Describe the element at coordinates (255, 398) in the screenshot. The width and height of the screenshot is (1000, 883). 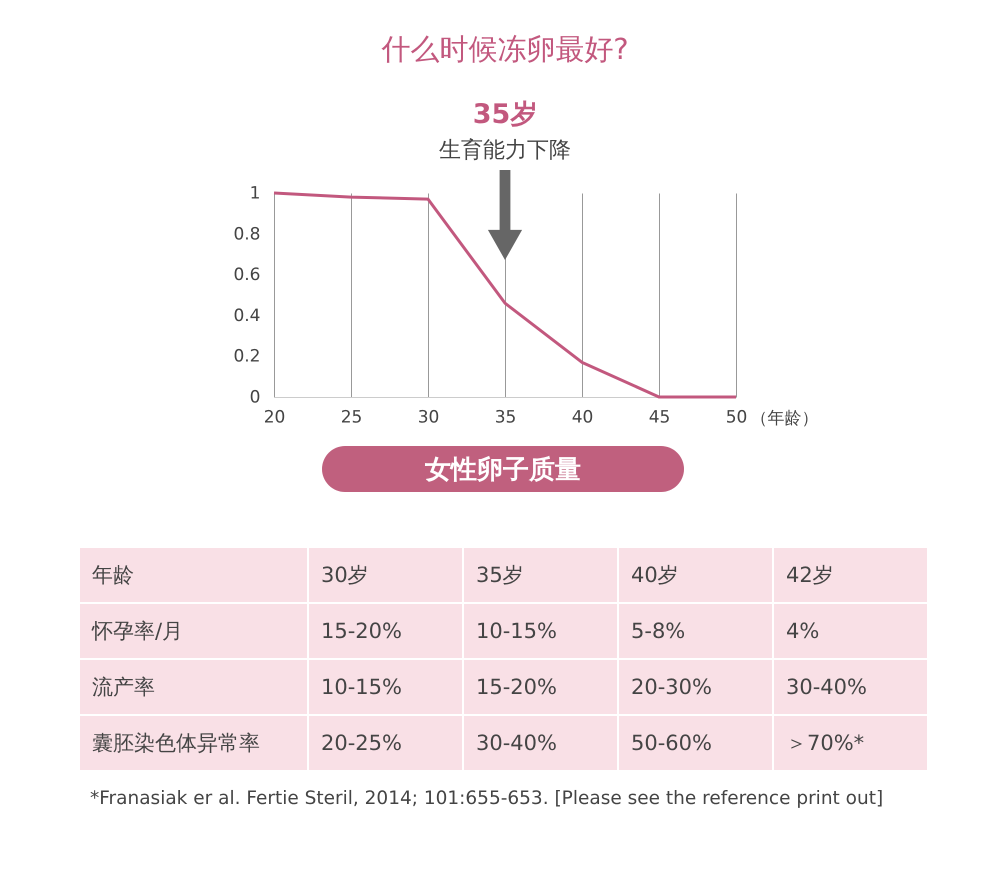
I see `y-tick-label: 0` at that location.